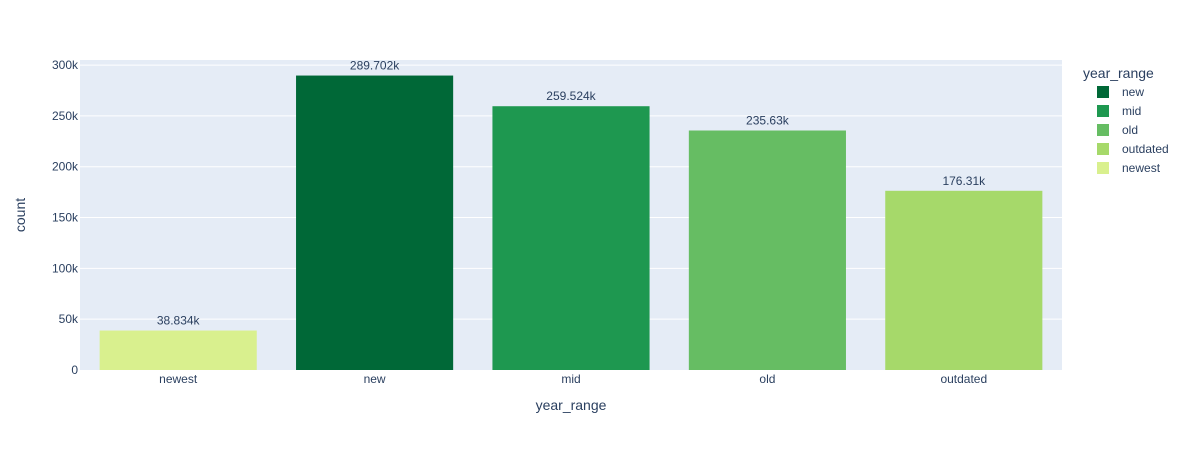 The width and height of the screenshot is (1192, 450). I want to click on x-axis-ticks: newest new mid old outdated, so click(573, 379).